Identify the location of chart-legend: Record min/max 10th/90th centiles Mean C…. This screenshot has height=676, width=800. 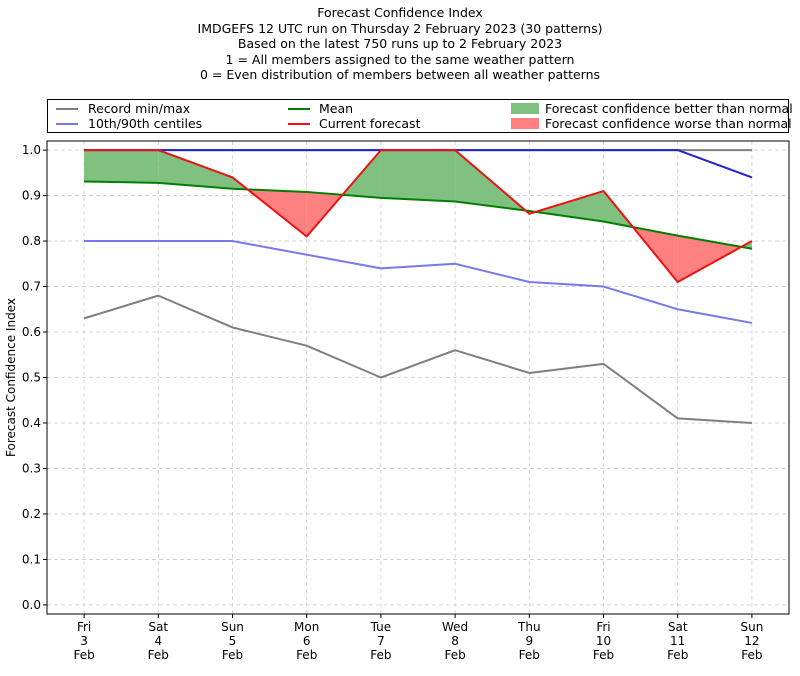
(420, 116).